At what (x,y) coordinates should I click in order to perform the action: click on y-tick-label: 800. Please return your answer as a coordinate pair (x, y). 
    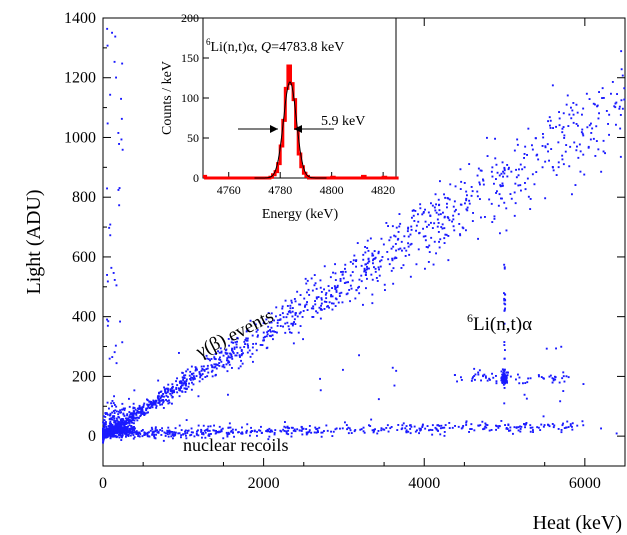
    Looking at the image, I should click on (84, 197).